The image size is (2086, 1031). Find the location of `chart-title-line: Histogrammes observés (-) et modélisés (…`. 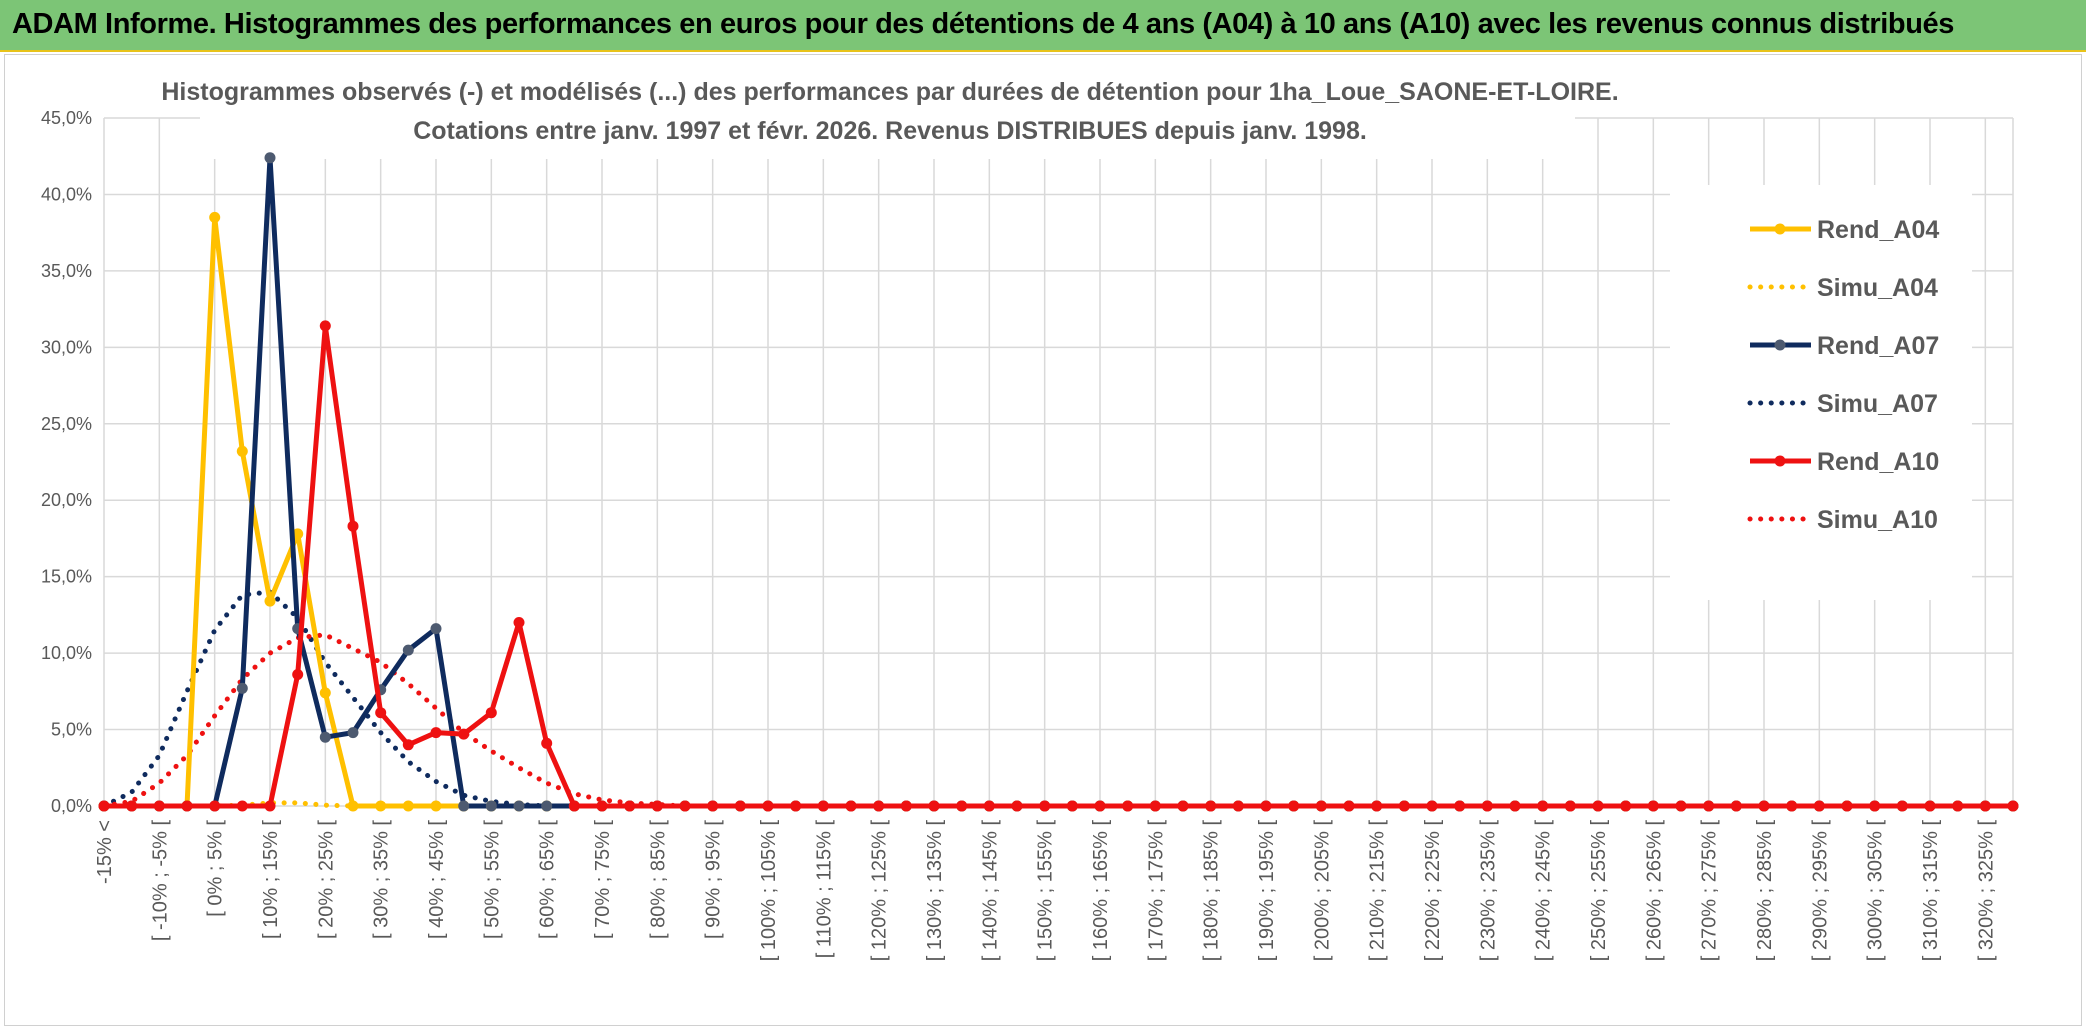

chart-title-line: Histogrammes observés (-) et modélisés (… is located at coordinates (889, 92).